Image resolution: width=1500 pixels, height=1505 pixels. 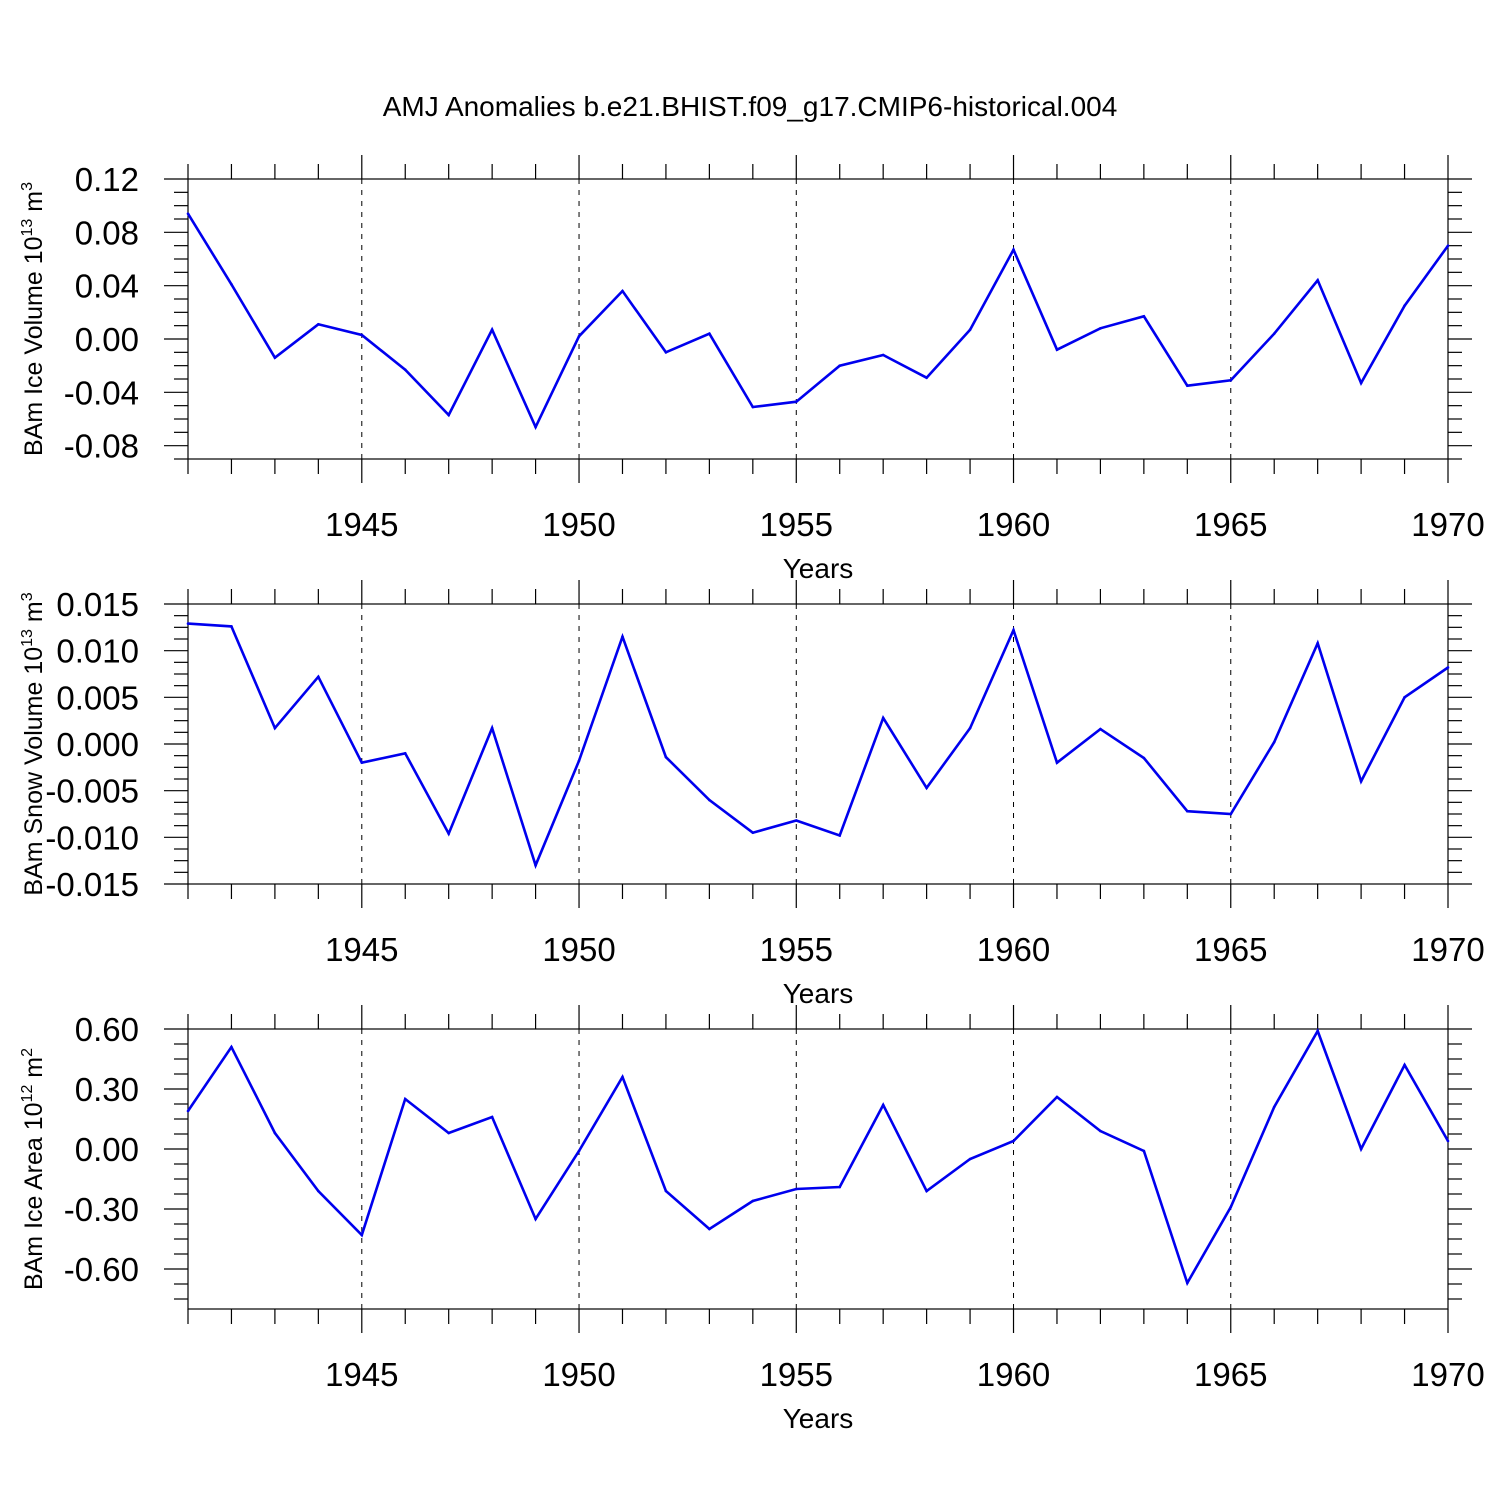 I want to click on y-tick-label: -0.60, so click(x=101, y=1269).